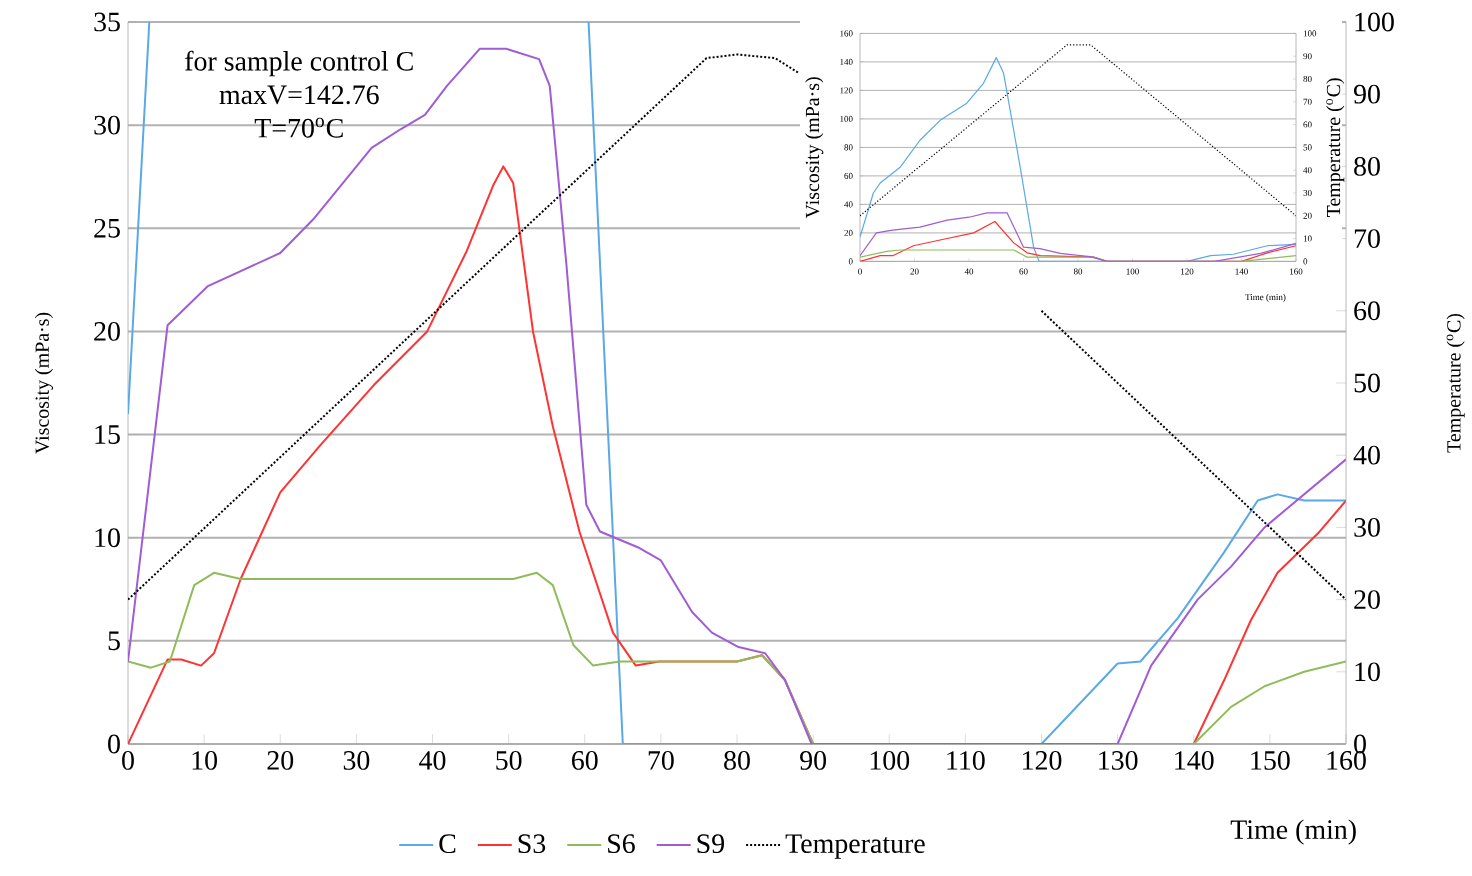 Image resolution: width=1472 pixels, height=876 pixels. I want to click on y2-tick-label: 10, so click(1367, 672).